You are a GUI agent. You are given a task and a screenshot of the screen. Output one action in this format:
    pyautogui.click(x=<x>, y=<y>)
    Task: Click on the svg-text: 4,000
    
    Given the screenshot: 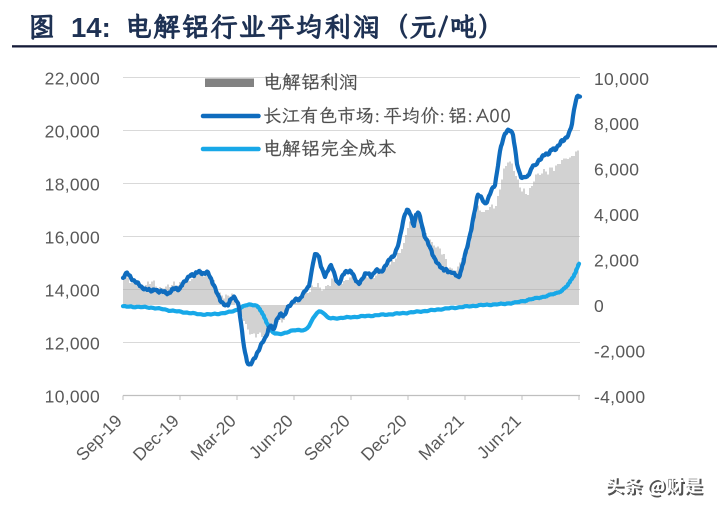 What is the action you would take?
    pyautogui.click(x=616, y=215)
    